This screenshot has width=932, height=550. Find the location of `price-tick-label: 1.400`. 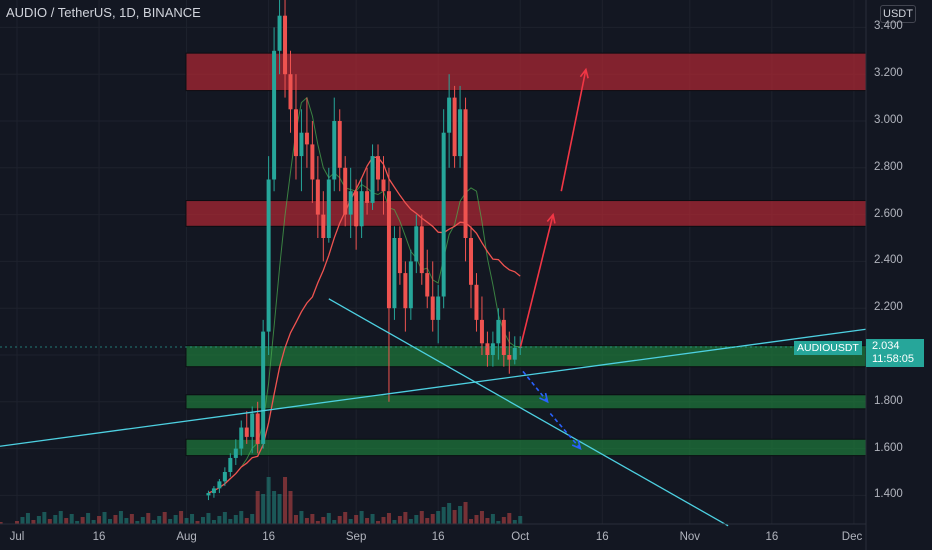

price-tick-label: 1.400 is located at coordinates (888, 494).